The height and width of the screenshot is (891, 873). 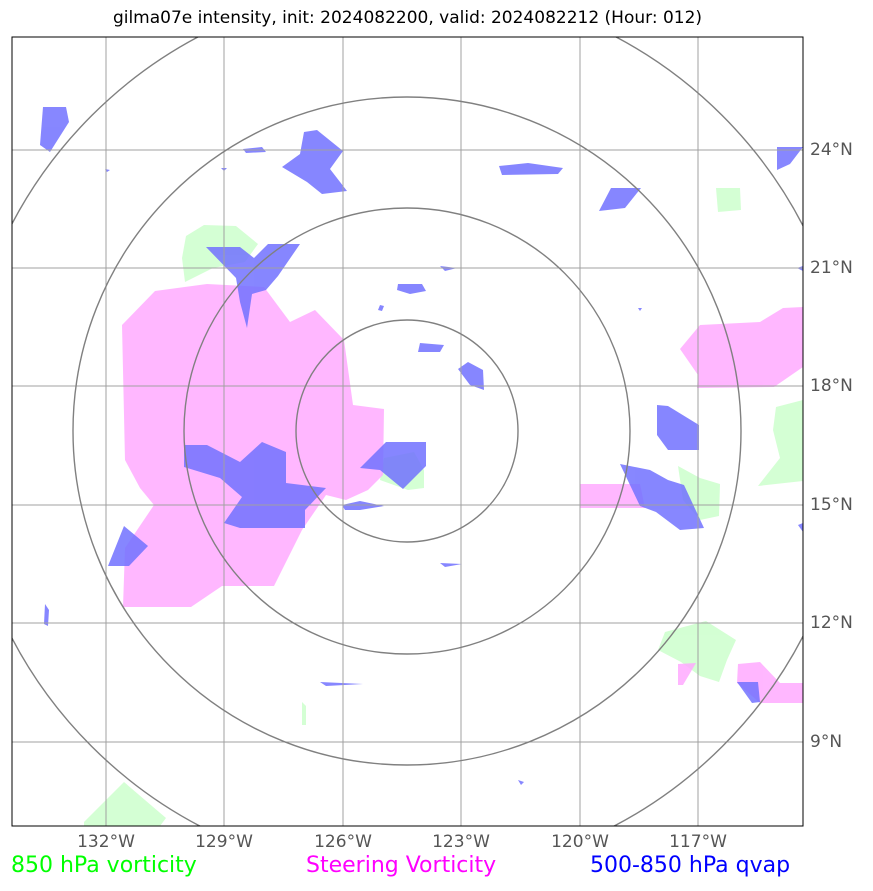 What do you see at coordinates (104, 865) in the screenshot?
I see `legend-850-hpa-vorticity: 850 hPa vorticity` at bounding box center [104, 865].